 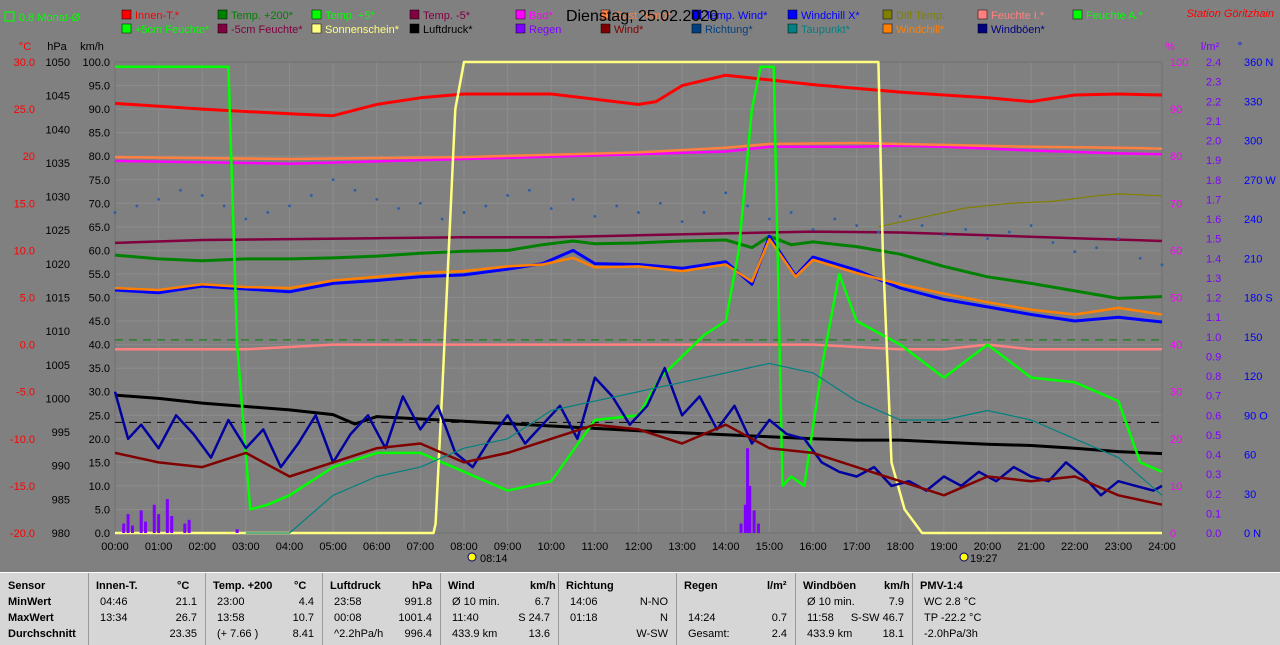 What do you see at coordinates (1213, 318) in the screenshot?
I see `y-tick-rain: 1.1` at bounding box center [1213, 318].